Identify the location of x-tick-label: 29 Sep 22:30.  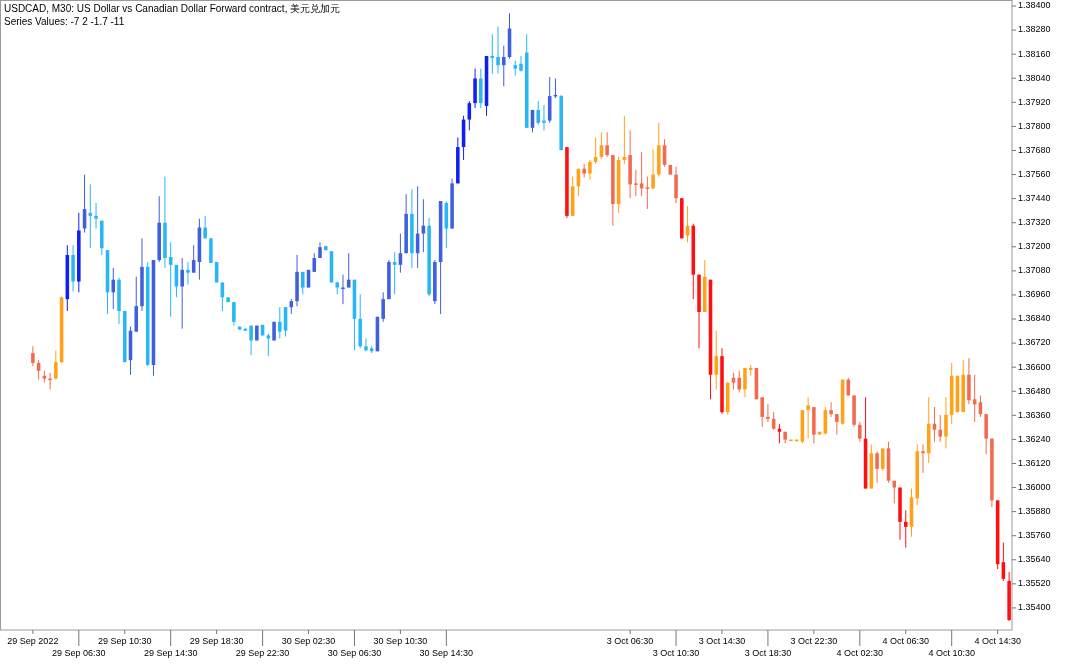
(262, 653).